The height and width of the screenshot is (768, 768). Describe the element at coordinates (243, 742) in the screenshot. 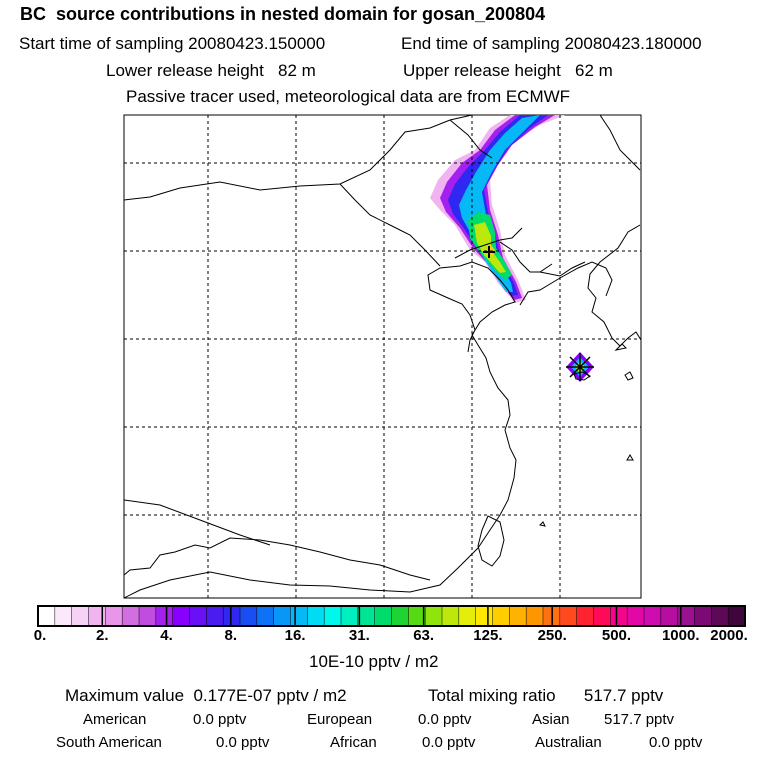

I see `south-american-value: 0.0 pptv` at that location.